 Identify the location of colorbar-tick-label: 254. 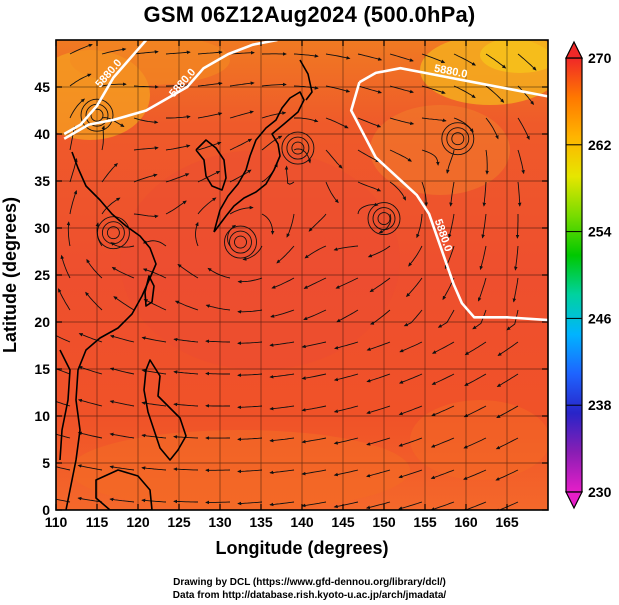
(600, 232).